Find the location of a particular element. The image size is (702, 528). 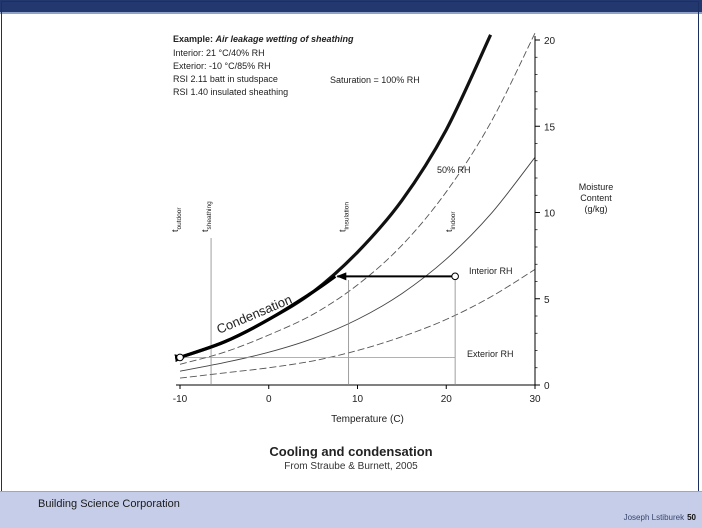

temperature-marker-label: toutdoor is located at coordinates (176, 219).